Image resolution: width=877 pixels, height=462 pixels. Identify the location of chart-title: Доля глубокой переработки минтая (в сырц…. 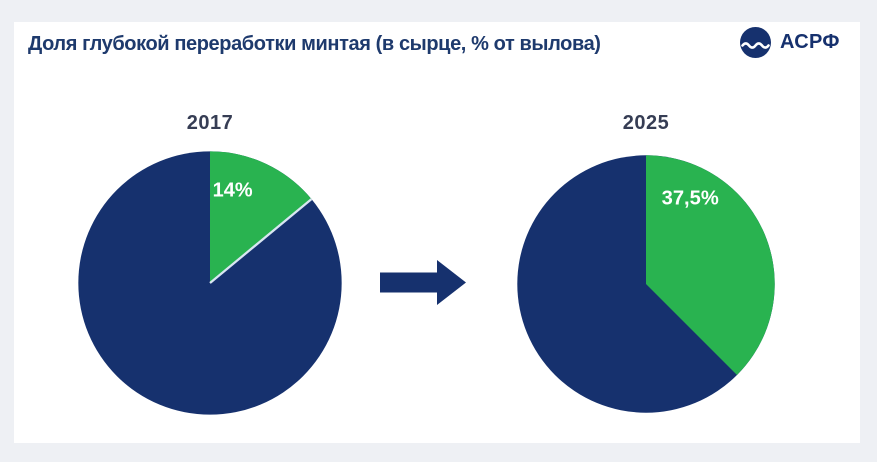
(314, 44).